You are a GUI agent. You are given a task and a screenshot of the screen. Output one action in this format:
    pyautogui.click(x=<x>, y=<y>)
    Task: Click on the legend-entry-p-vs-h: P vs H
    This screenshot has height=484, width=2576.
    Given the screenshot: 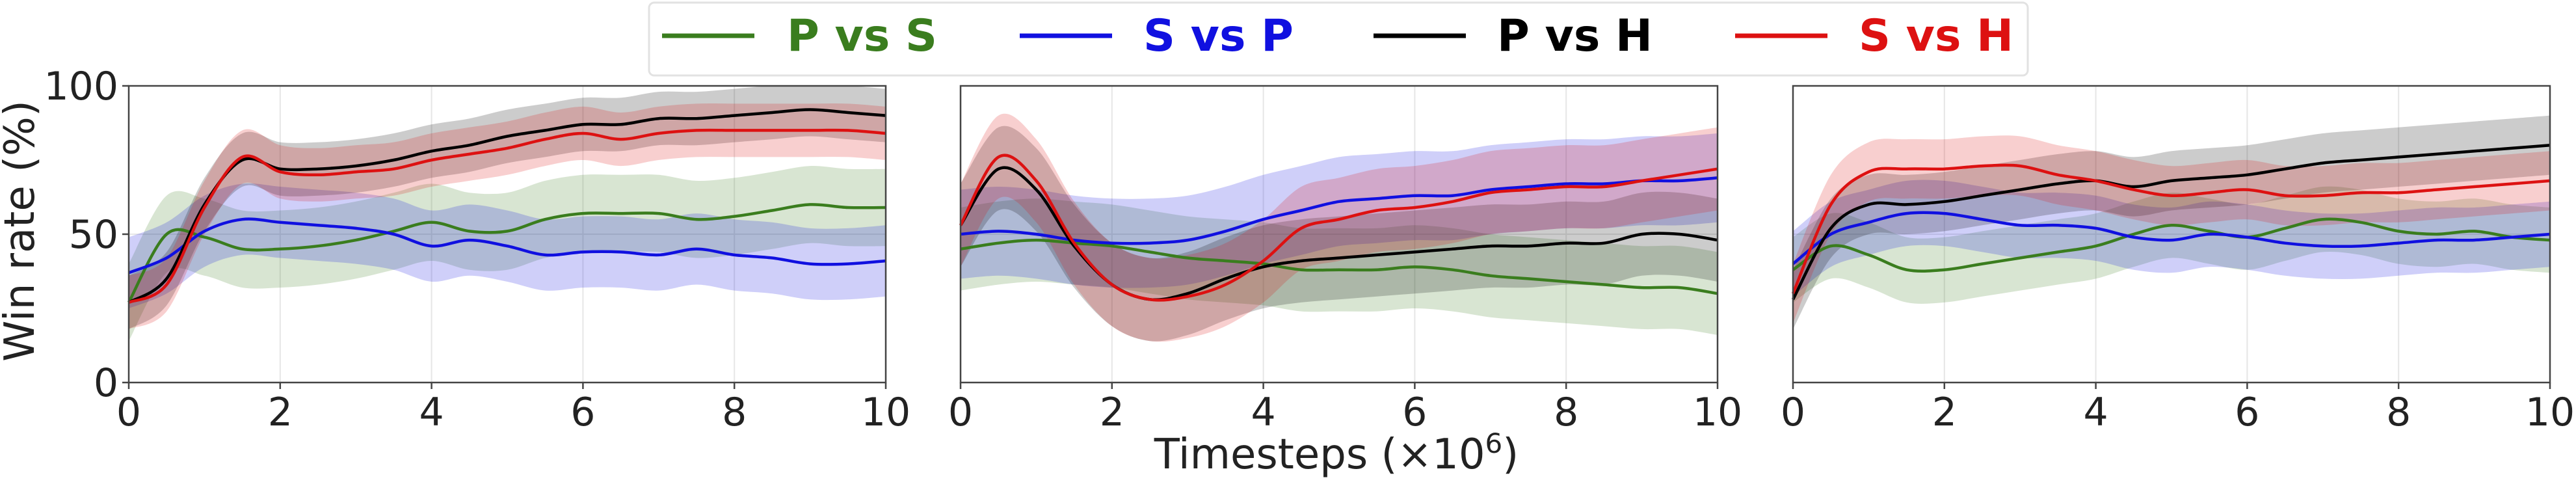 What is the action you would take?
    pyautogui.click(x=1514, y=36)
    